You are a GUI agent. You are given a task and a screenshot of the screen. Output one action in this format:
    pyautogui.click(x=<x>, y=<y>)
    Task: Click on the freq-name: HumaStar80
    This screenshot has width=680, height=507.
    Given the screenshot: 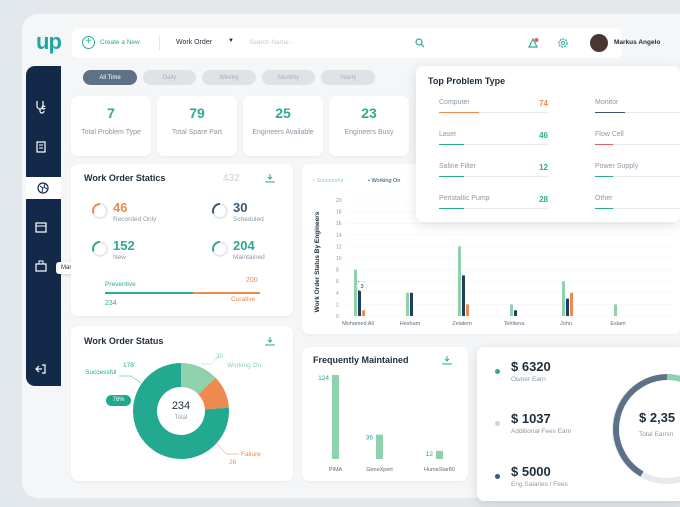 What is the action you would take?
    pyautogui.click(x=439, y=470)
    